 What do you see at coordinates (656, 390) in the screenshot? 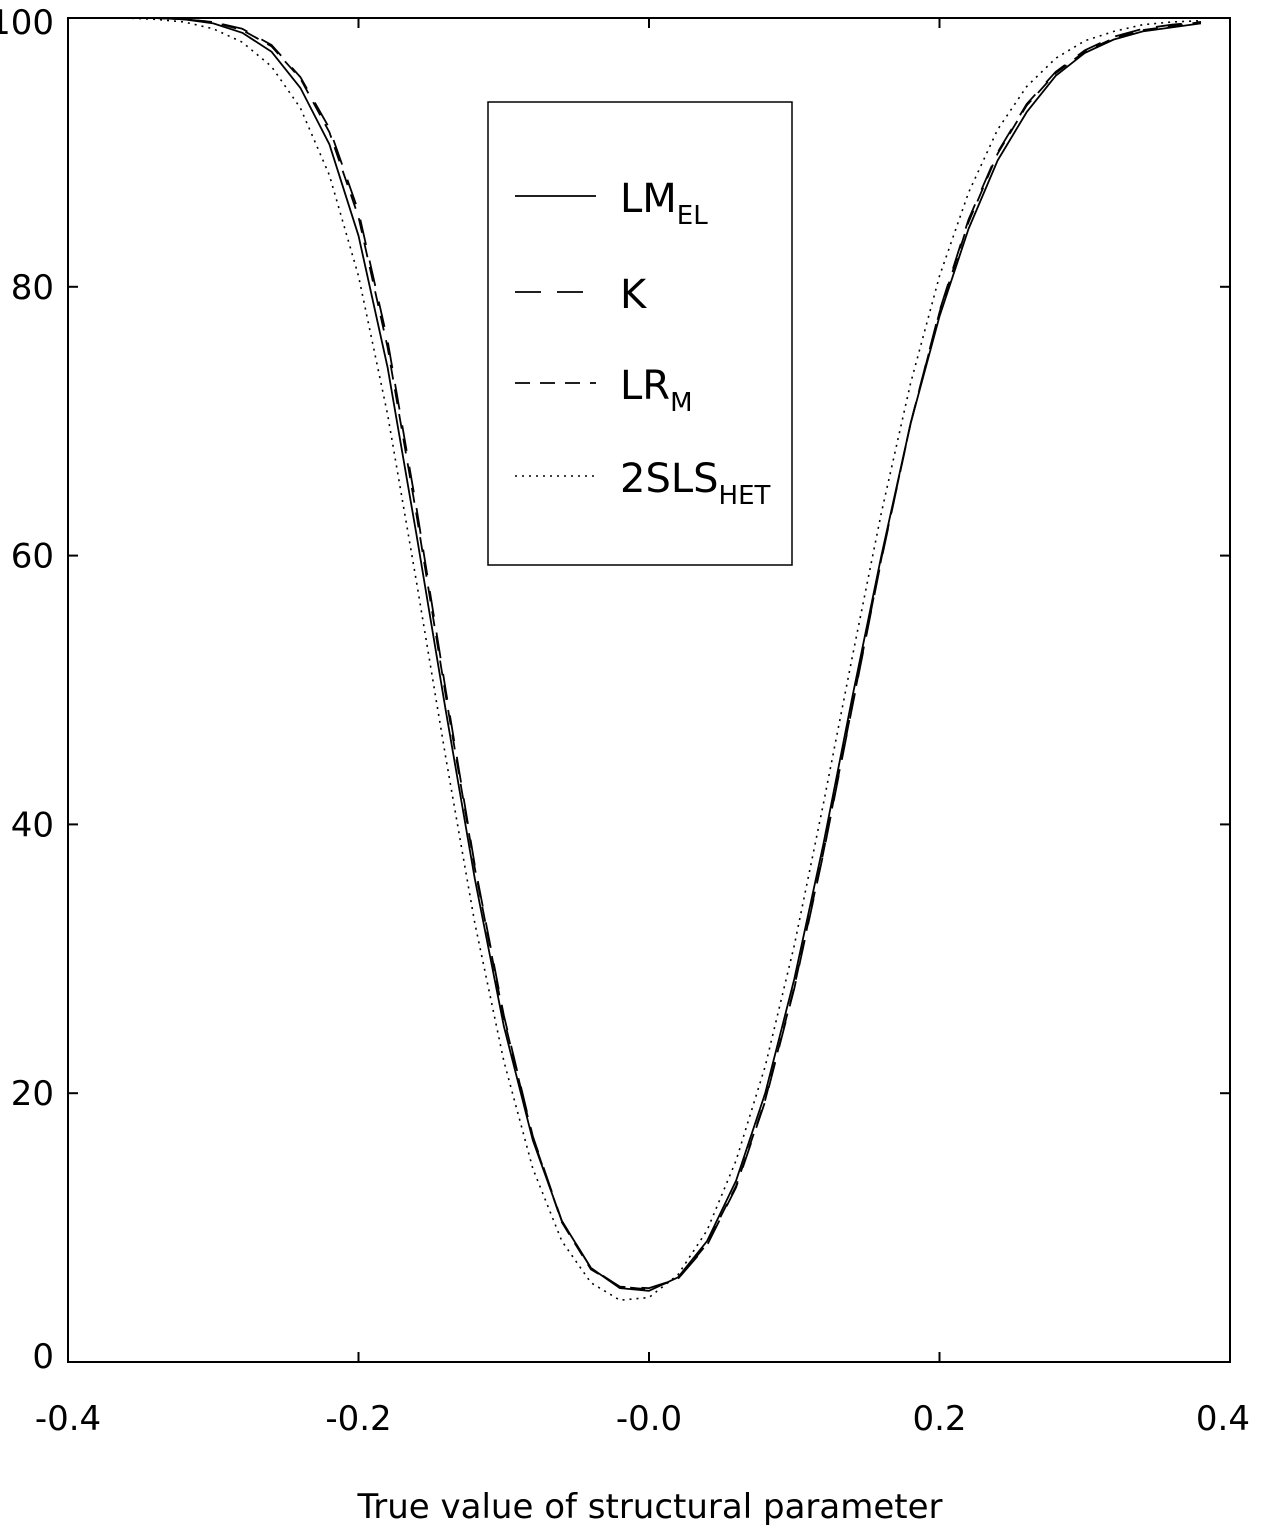
I see `legend-label: LRM` at bounding box center [656, 390].